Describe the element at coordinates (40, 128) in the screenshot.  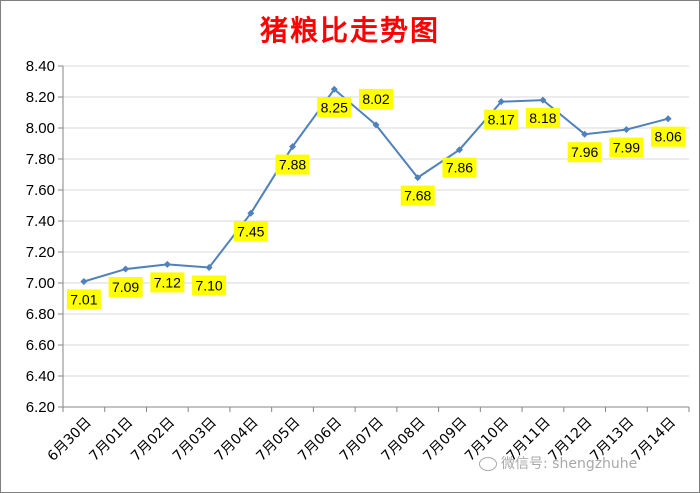
I see `y-tick-label: 8.00` at that location.